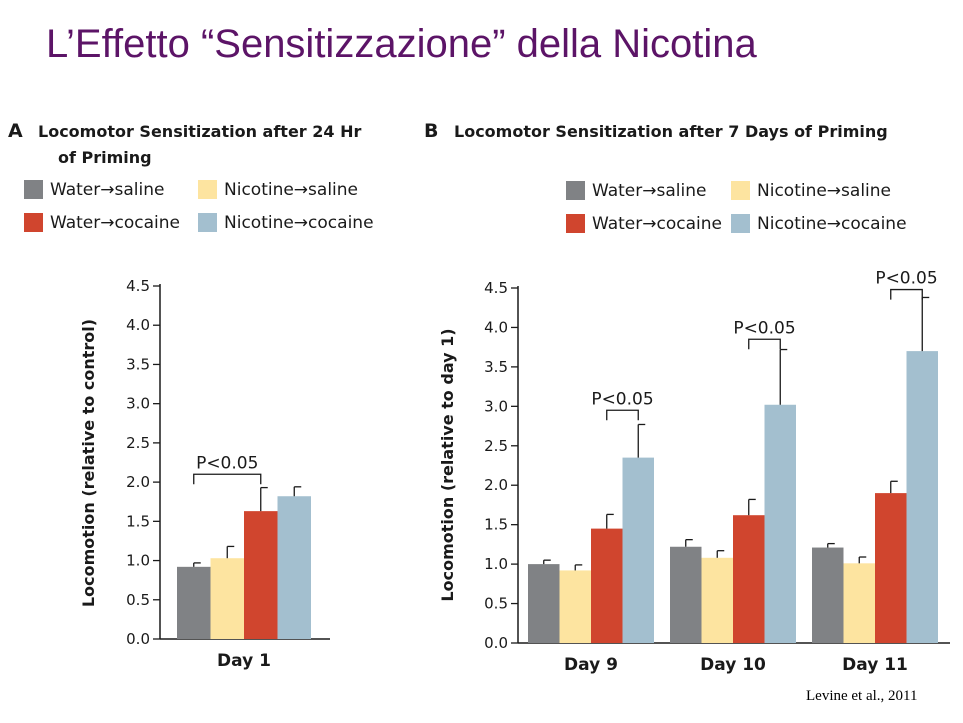 This screenshot has height=723, width=963. Describe the element at coordinates (115, 223) in the screenshot. I see `panel-a-legend-label-2: Water→cocaine` at that location.